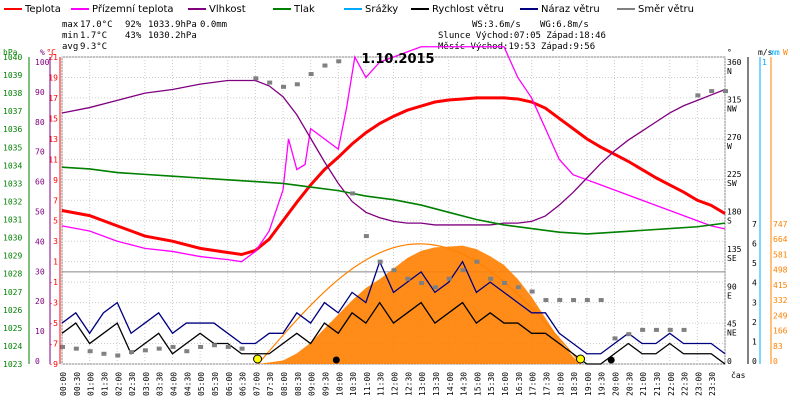 This screenshot has width=800, height=400. Describe the element at coordinates (77, 384) in the screenshot. I see `x-tick-label: 00:30` at that location.